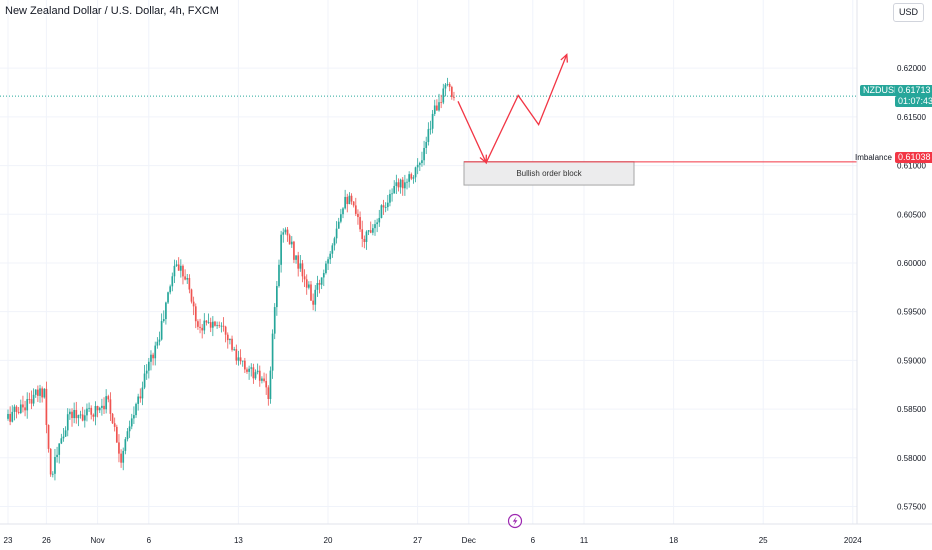 Image resolution: width=932 pixels, height=550 pixels. Describe the element at coordinates (564, 58) in the screenshot. I see `projection-arrowhead-up` at that location.